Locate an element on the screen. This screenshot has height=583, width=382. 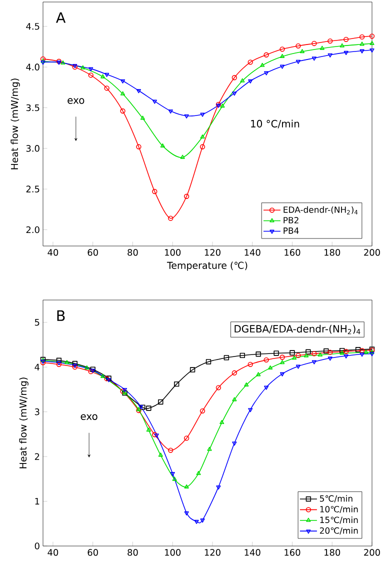
legend-label: PB4 is located at coordinates (291, 231).